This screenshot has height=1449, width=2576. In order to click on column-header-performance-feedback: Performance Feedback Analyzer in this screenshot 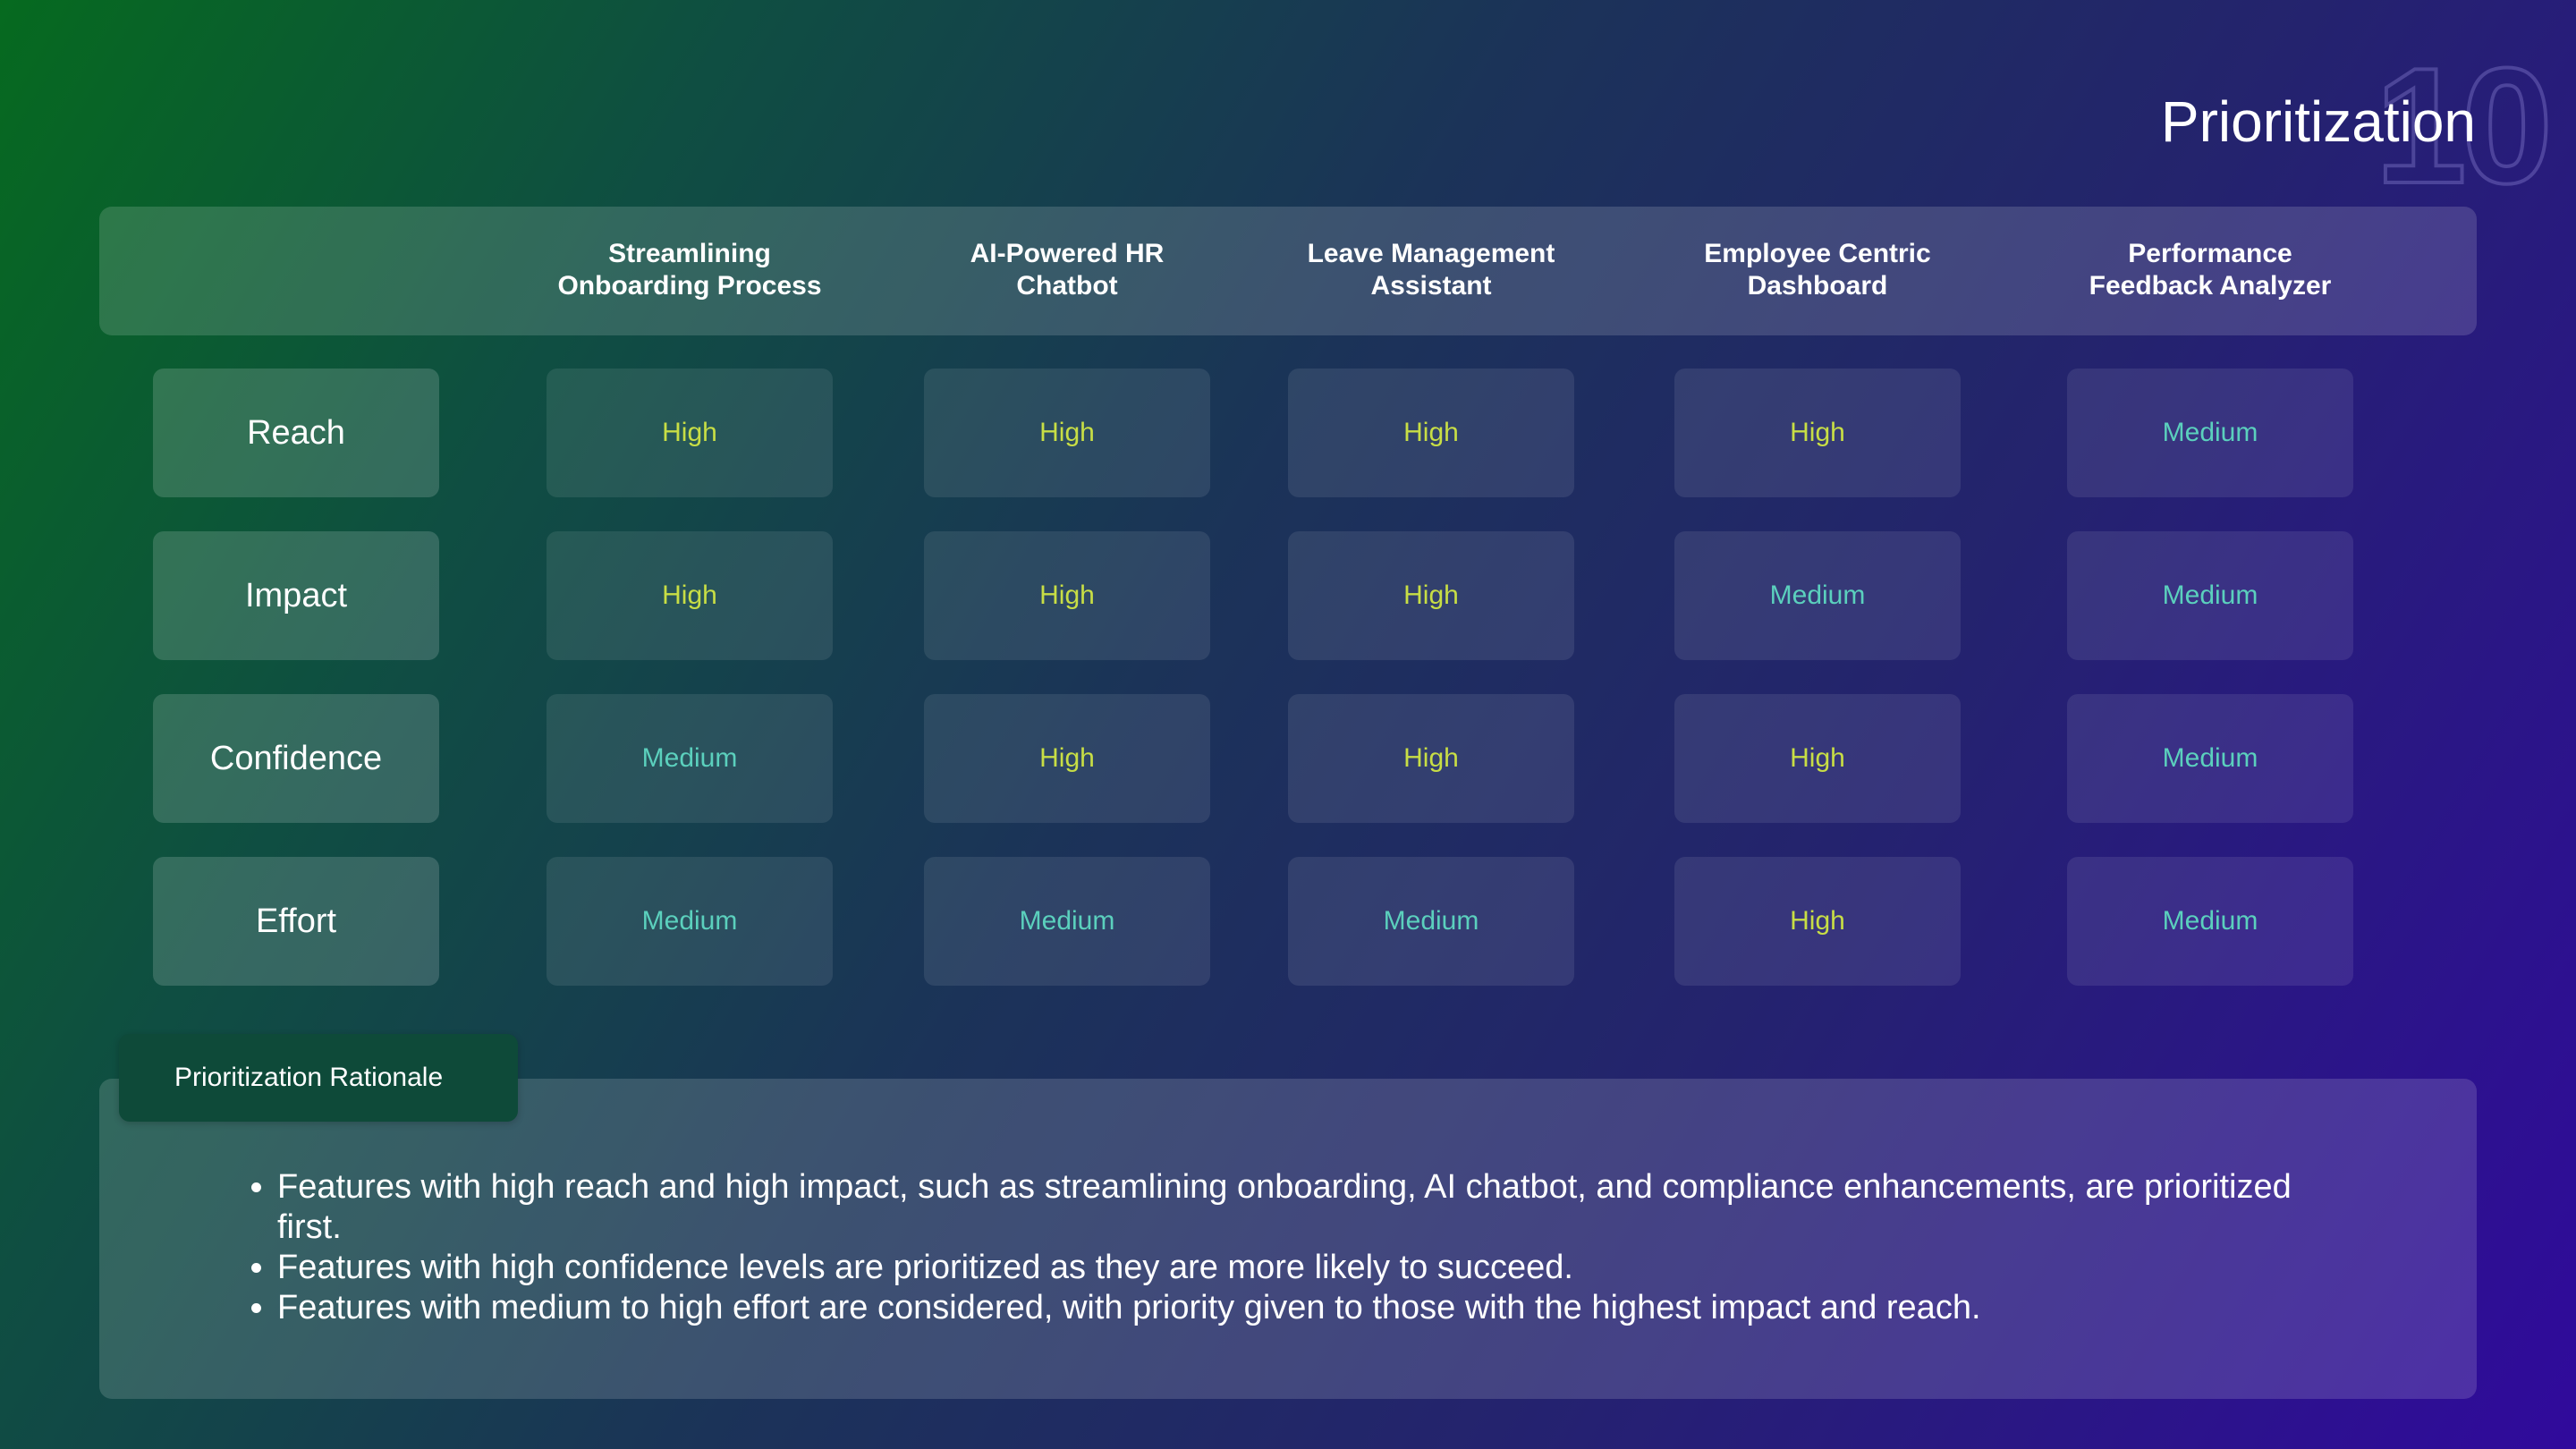, I will do `click(2210, 270)`.